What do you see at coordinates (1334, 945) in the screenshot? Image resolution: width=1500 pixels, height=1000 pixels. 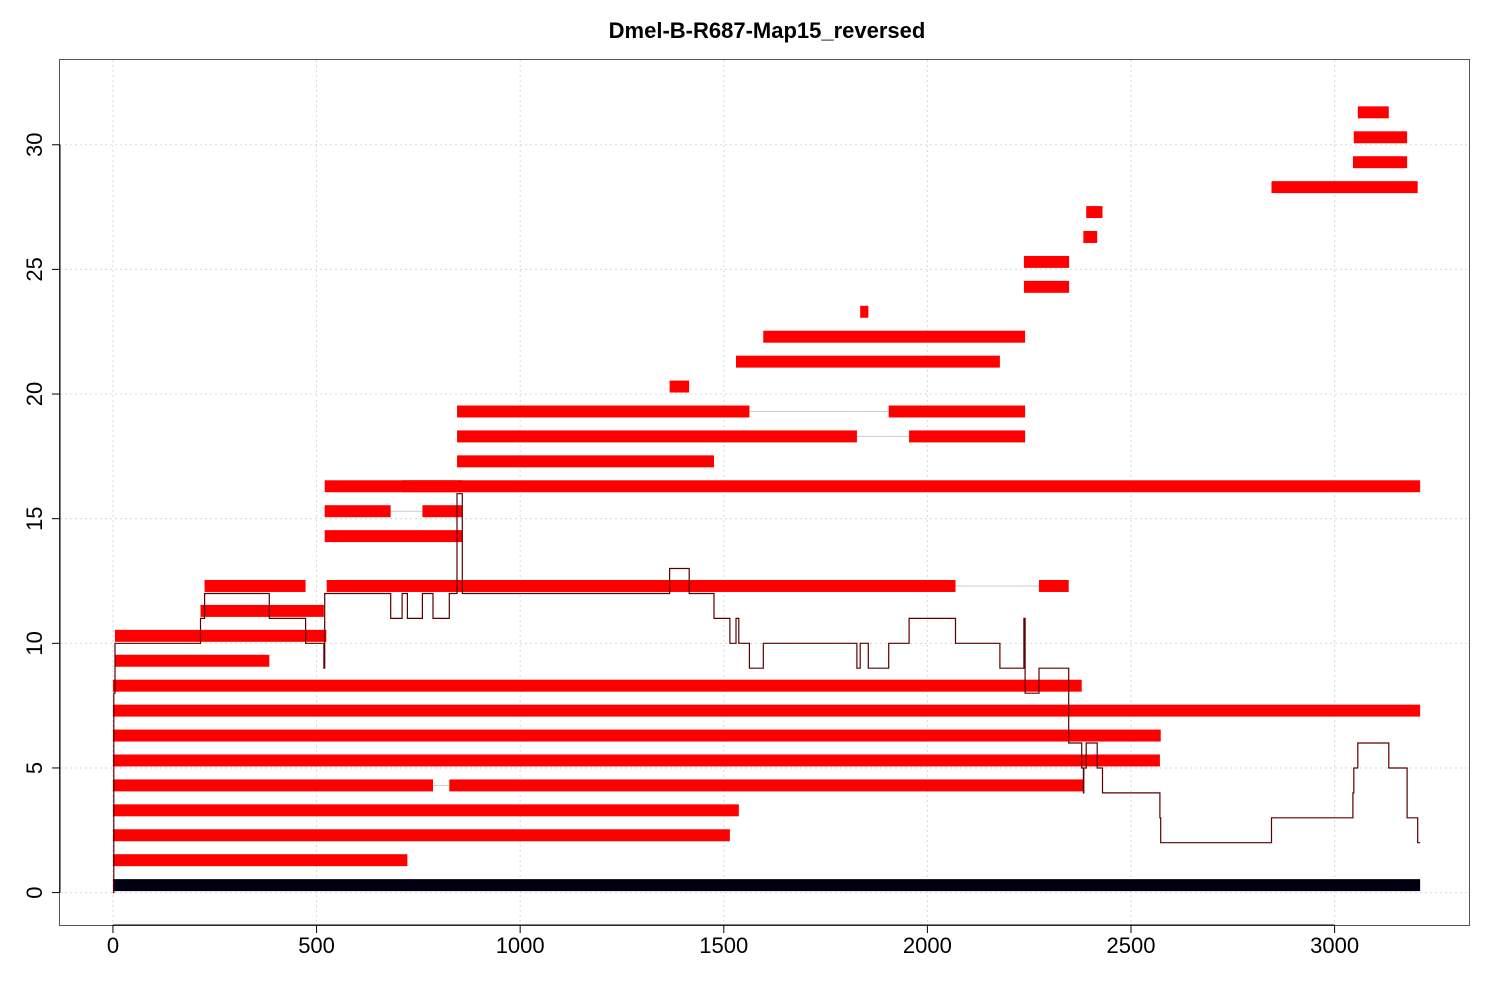 I see `x-tick-label: 3000` at bounding box center [1334, 945].